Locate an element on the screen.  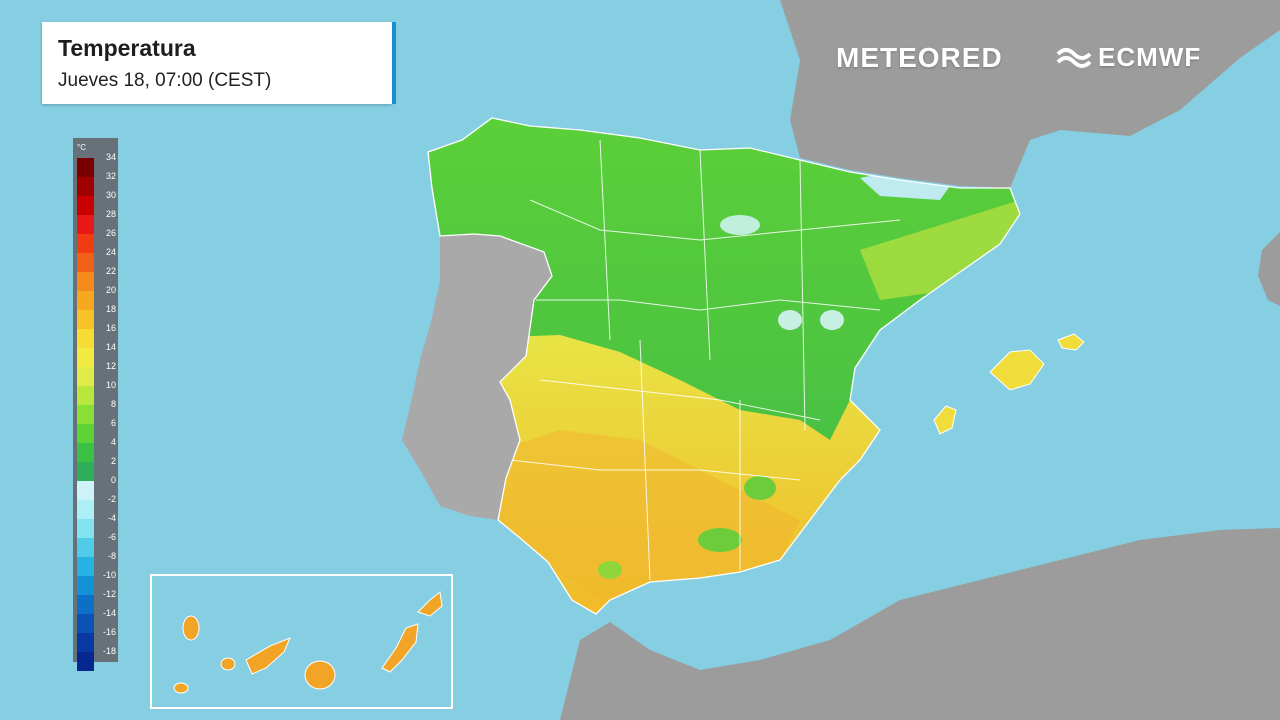
legend-tick-label: -12 is located at coordinates (109, 594).